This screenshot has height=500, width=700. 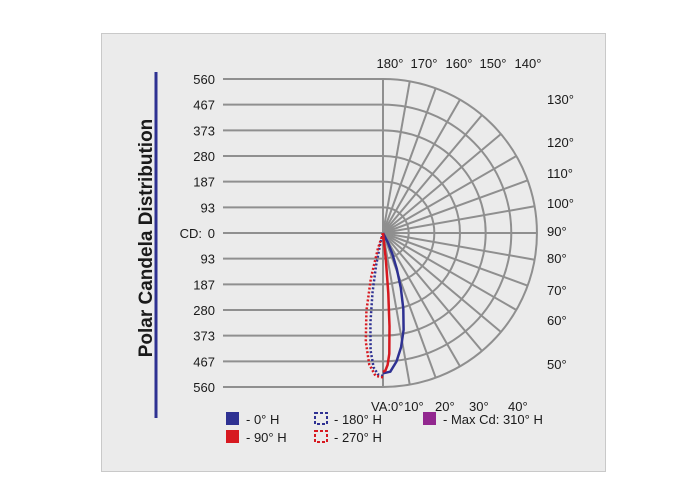 I want to click on legend-label: - 180° H, so click(x=358, y=419).